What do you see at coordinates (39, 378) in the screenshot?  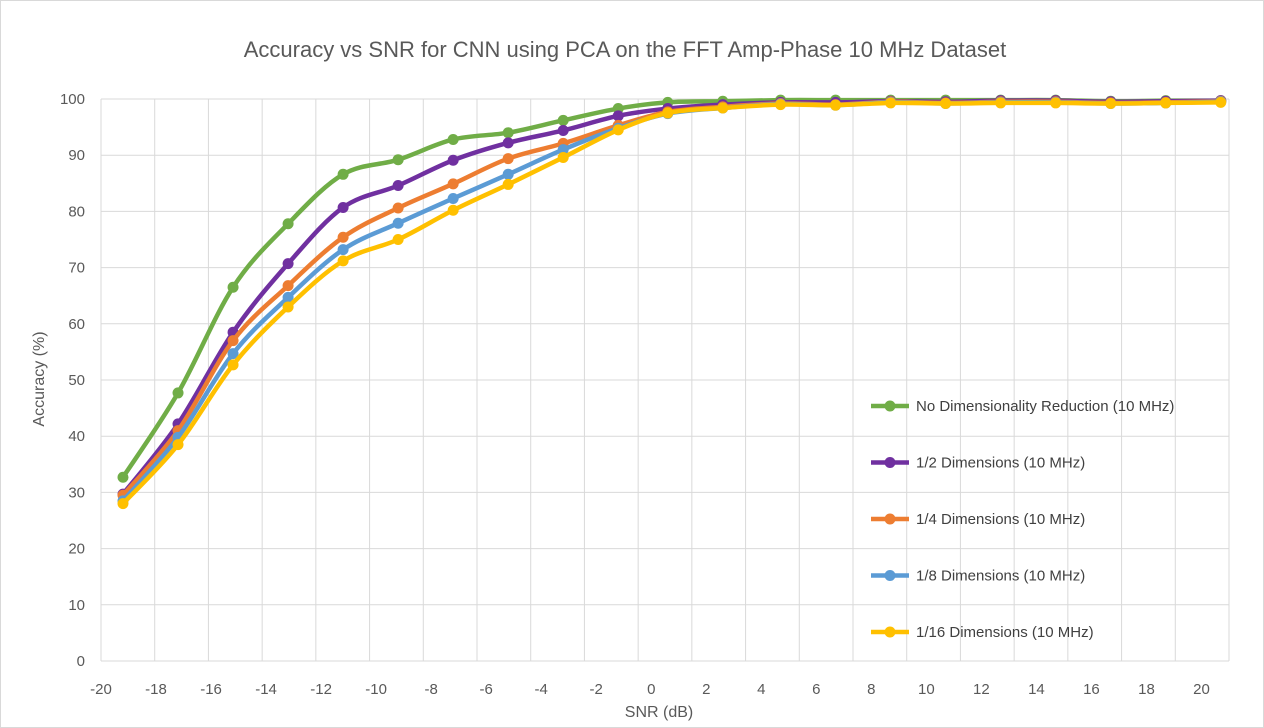 I see `y-axis-label: Accuracy (%)` at bounding box center [39, 378].